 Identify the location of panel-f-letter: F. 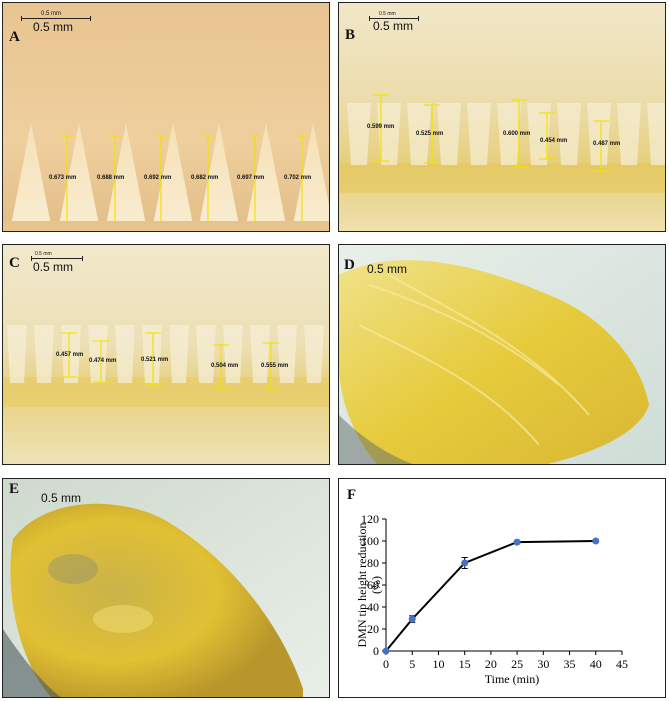
(352, 495).